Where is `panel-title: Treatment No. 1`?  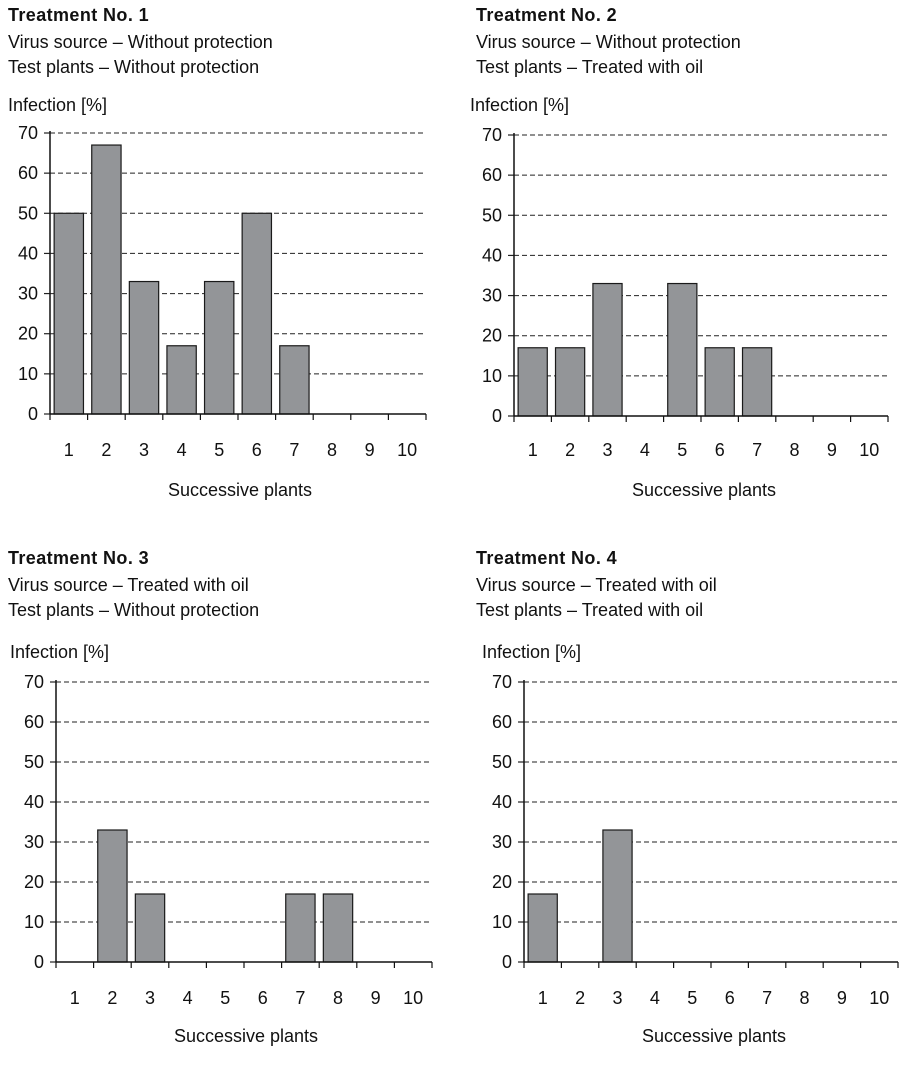
panel-title: Treatment No. 1 is located at coordinates (79, 15).